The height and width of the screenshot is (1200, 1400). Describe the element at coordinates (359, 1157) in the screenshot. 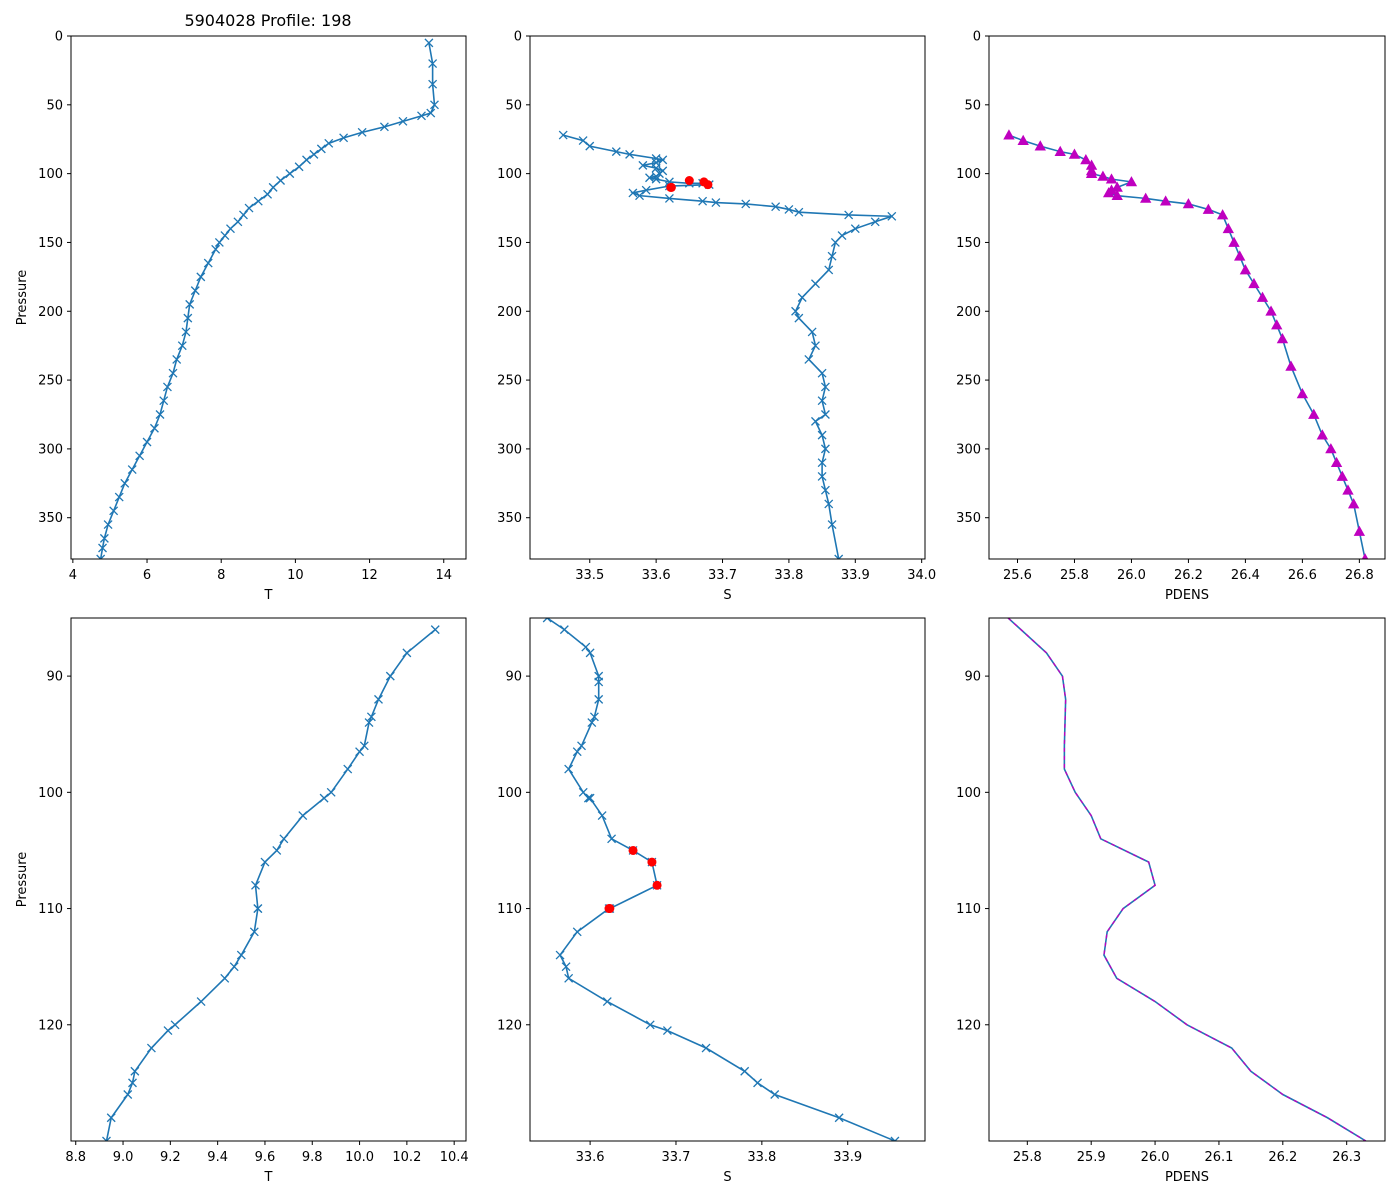

I see `x-tick-label: 10.0` at that location.